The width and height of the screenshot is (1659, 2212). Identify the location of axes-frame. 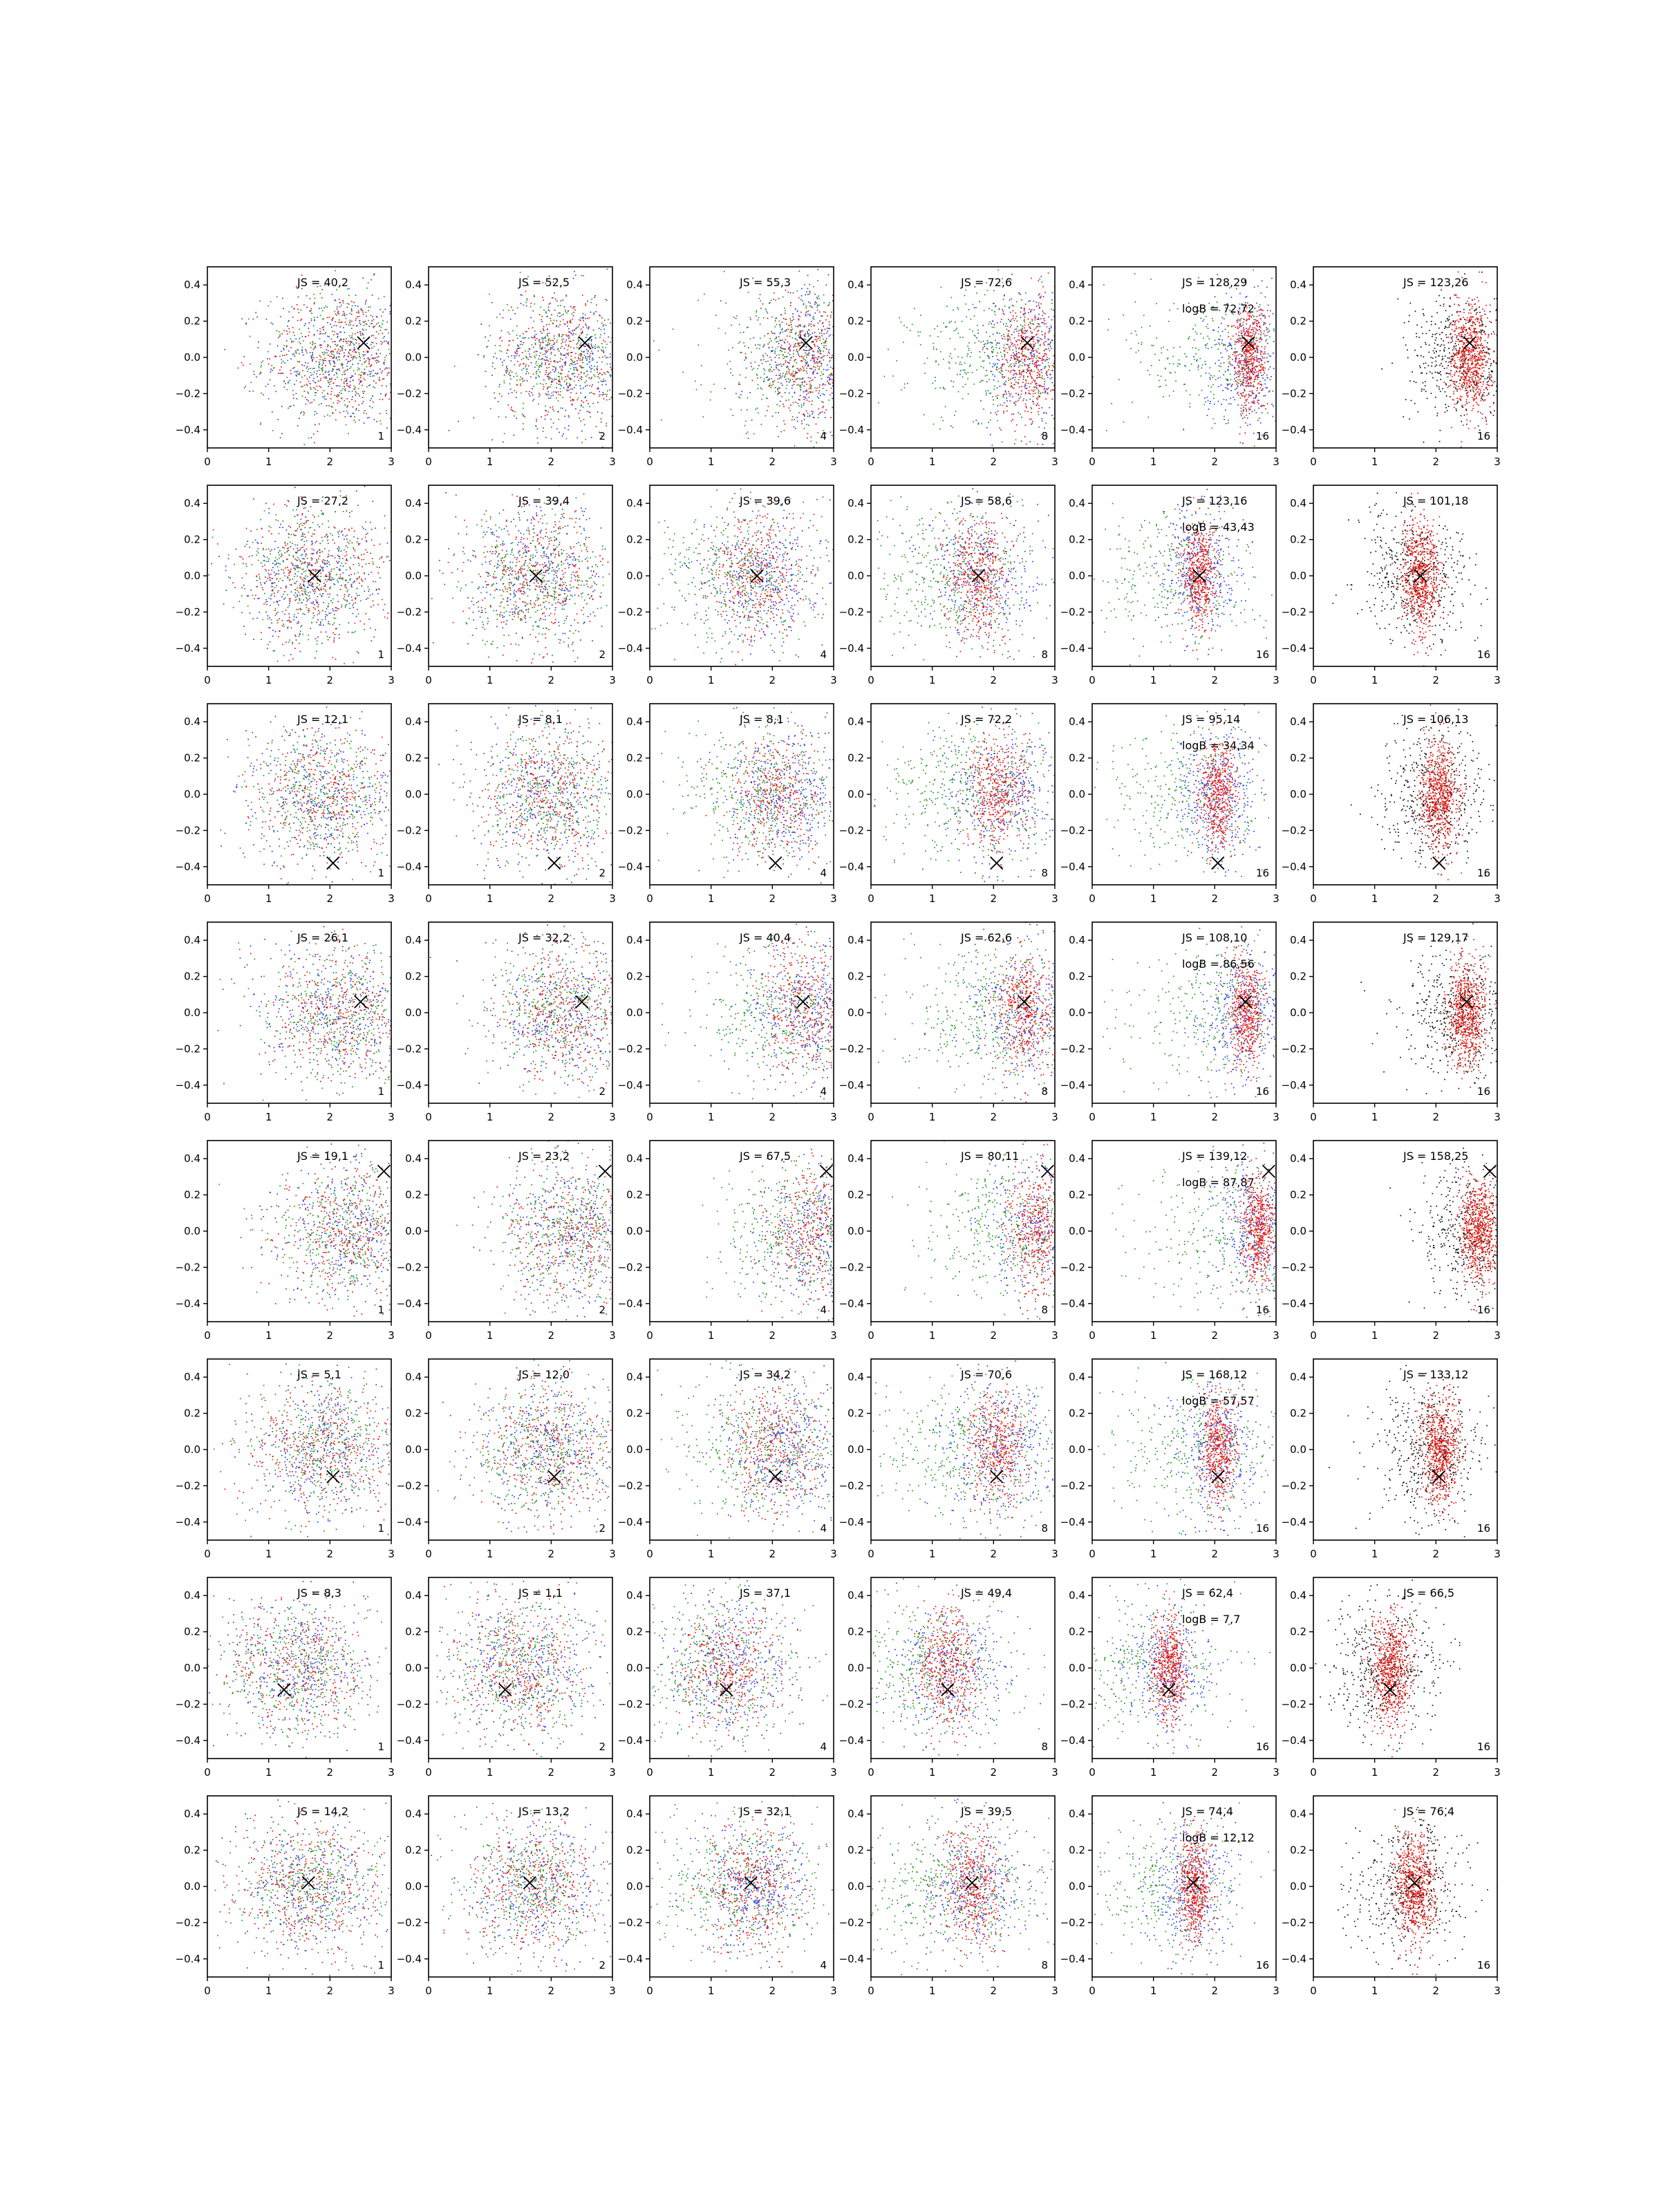
(963, 357).